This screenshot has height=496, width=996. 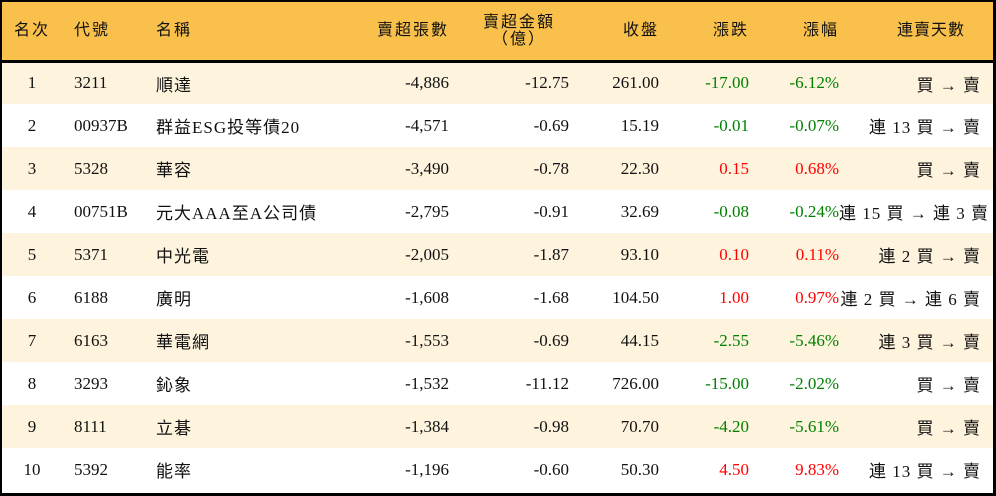 I want to click on cell-net-sell-volume: -2,795, so click(x=427, y=211).